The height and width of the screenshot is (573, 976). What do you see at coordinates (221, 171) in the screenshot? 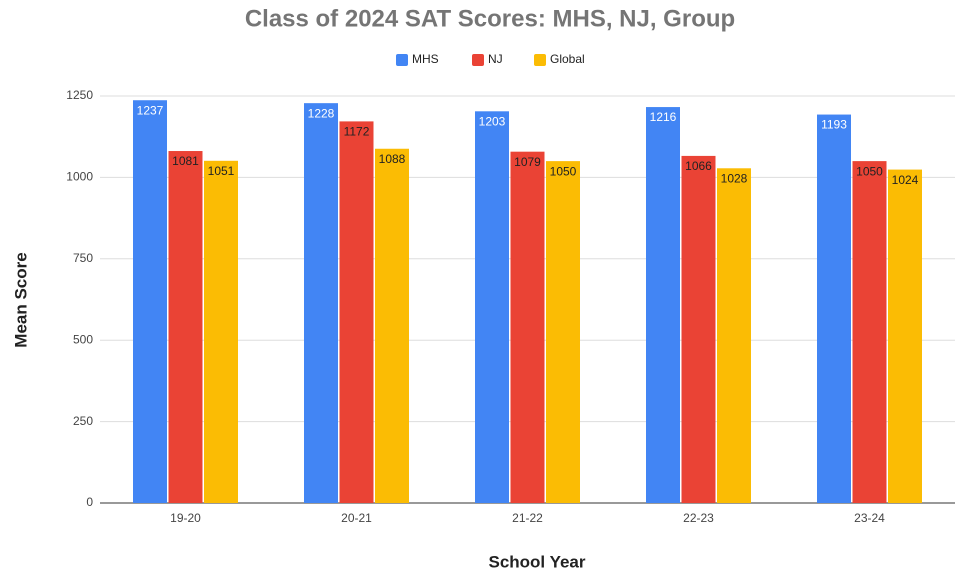
I see `value-label: 1051` at bounding box center [221, 171].